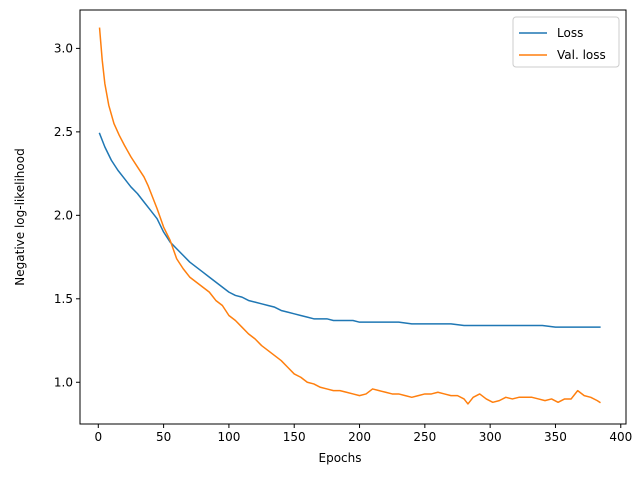 This screenshot has width=640, height=480. Describe the element at coordinates (570, 33) in the screenshot. I see `legend-label-0: Loss` at that location.